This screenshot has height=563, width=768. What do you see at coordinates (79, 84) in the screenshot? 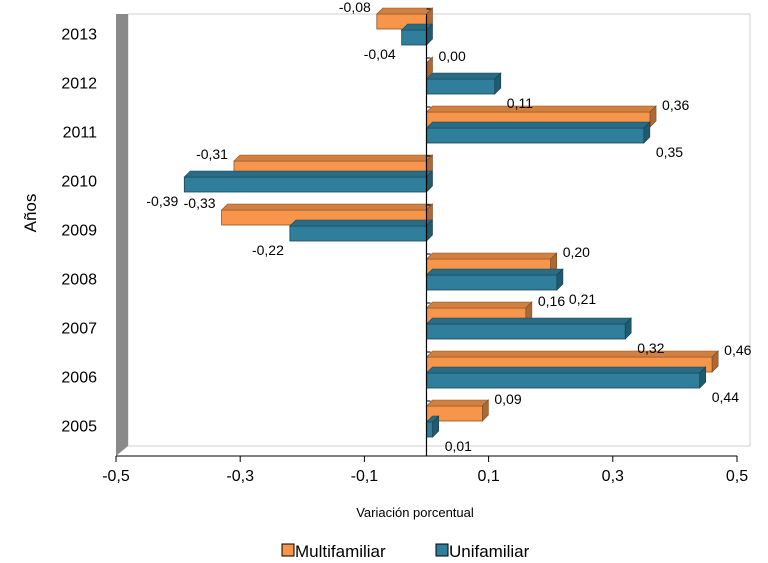
I see `y-tick-label: 2012` at bounding box center [79, 84].